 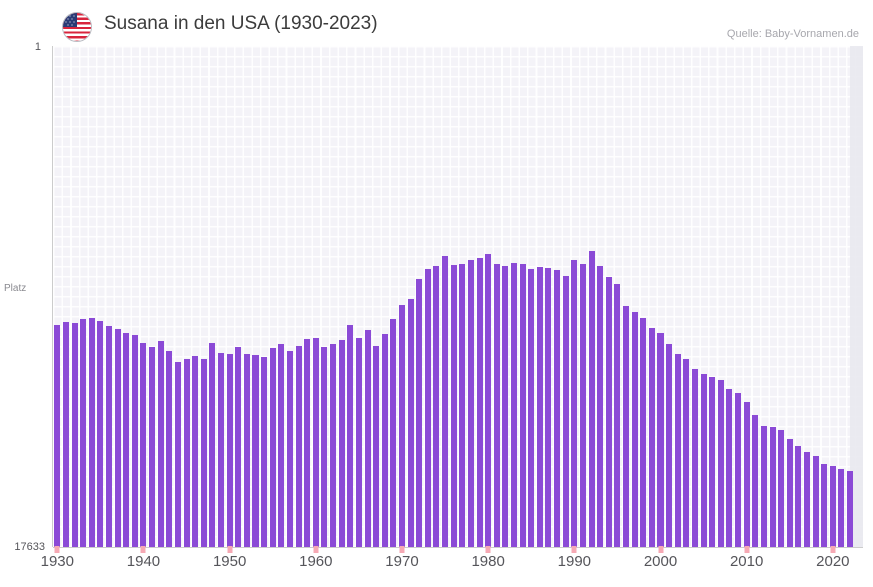 What do you see at coordinates (143, 561) in the screenshot?
I see `x-tick-label: 1940` at bounding box center [143, 561].